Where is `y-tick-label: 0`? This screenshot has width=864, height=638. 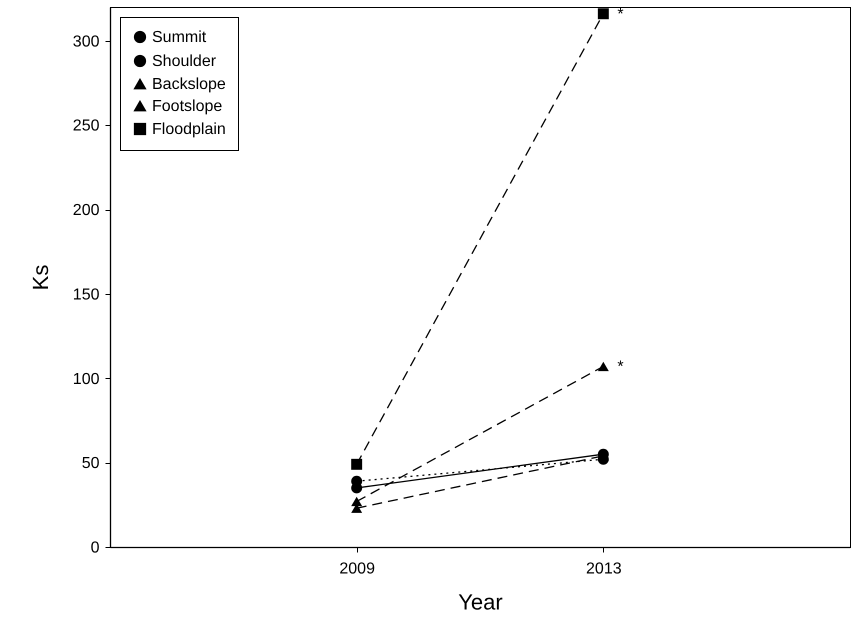 y-tick-label: 0 is located at coordinates (95, 548).